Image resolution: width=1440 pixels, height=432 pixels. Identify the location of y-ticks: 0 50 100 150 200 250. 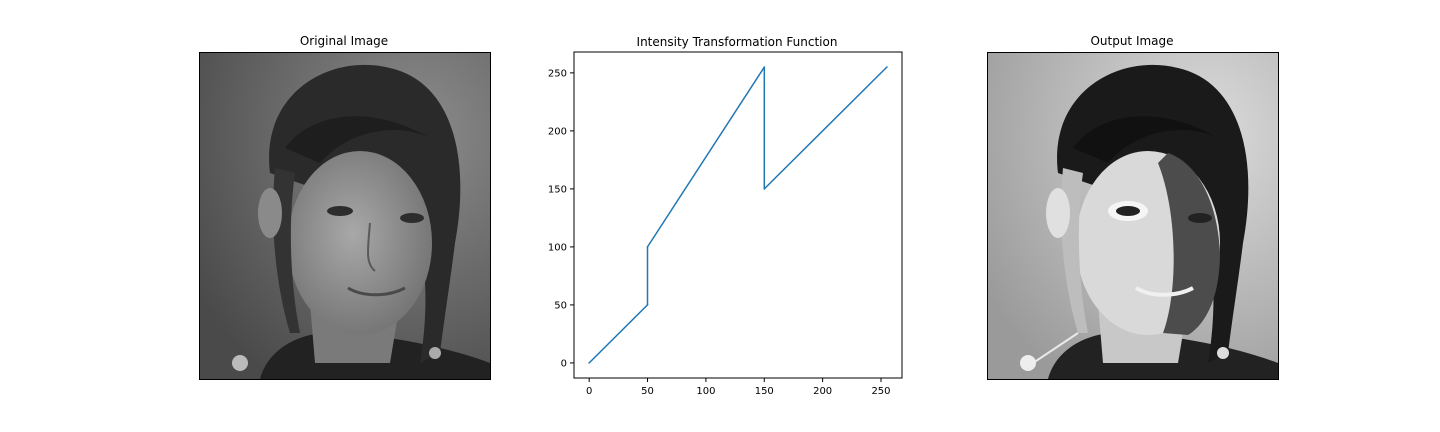
(561, 218).